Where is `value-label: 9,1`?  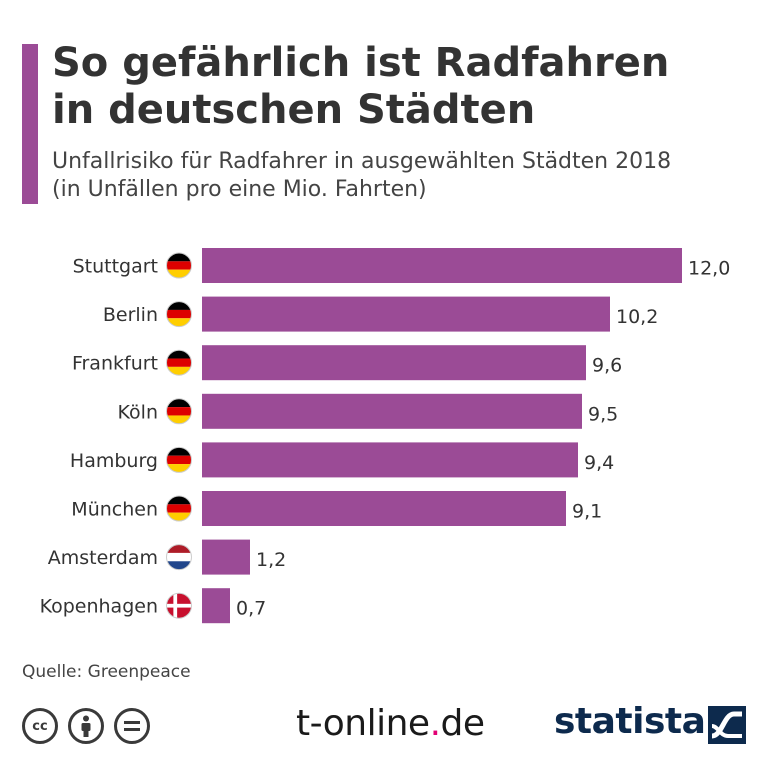
value-label: 9,1 is located at coordinates (587, 512).